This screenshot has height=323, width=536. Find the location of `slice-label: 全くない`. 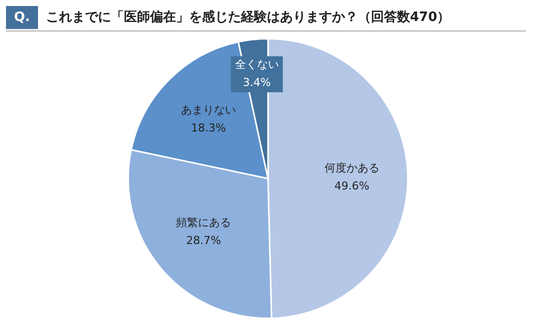

slice-label: 全くない is located at coordinates (256, 65).